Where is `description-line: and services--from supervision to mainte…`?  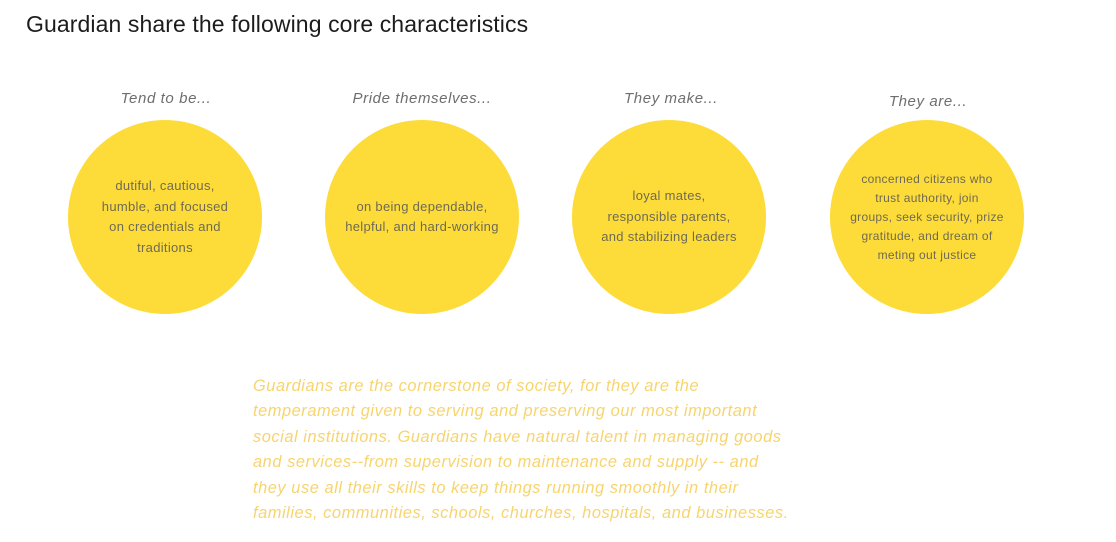
description-line: and services--from supervision to mainte… is located at coordinates (506, 462).